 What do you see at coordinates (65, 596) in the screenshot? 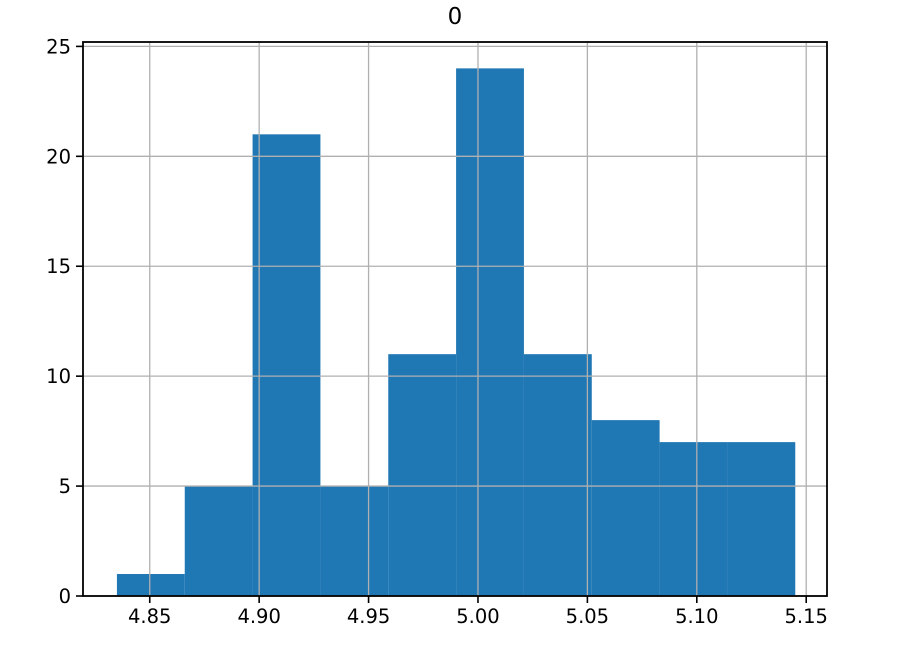
I see `y-tick-label: 0` at bounding box center [65, 596].